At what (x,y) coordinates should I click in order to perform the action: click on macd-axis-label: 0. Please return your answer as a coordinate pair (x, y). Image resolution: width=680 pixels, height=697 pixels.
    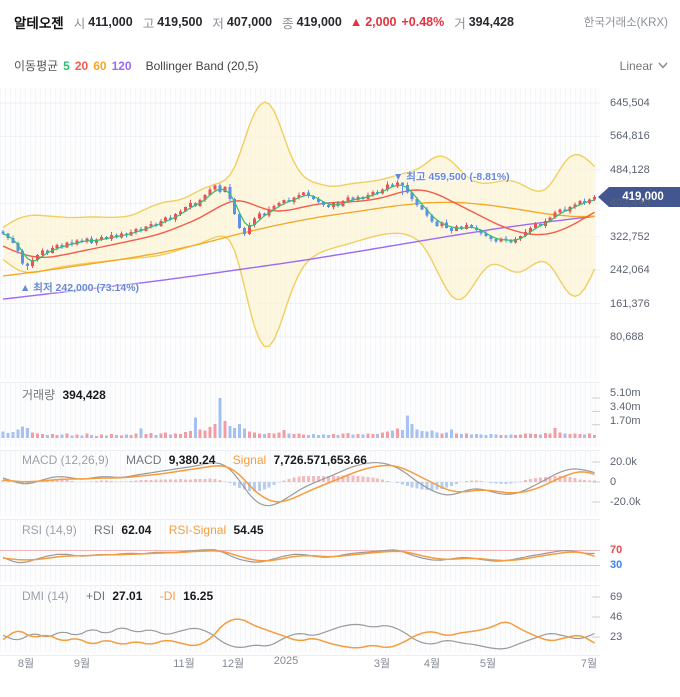
    Looking at the image, I should click on (613, 482).